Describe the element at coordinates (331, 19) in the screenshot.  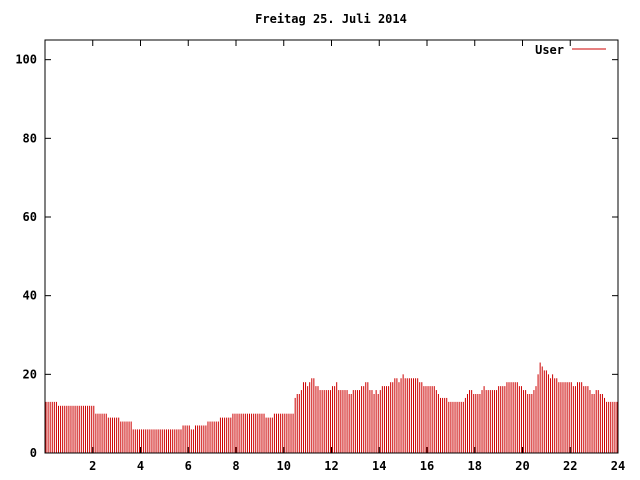
I see `chart-title: Freitag 25. Juli 2014` at that location.